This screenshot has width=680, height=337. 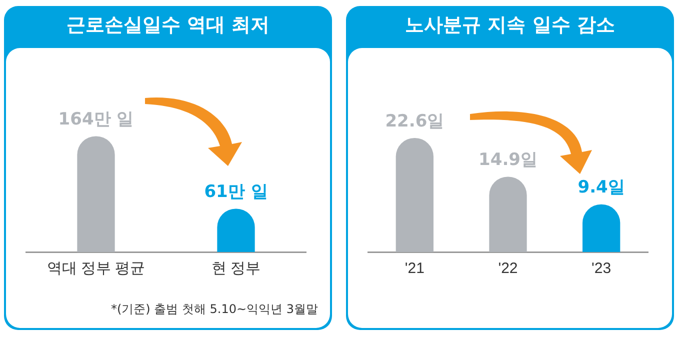 What do you see at coordinates (414, 269) in the screenshot?
I see `x-tick-label: '21` at bounding box center [414, 269].